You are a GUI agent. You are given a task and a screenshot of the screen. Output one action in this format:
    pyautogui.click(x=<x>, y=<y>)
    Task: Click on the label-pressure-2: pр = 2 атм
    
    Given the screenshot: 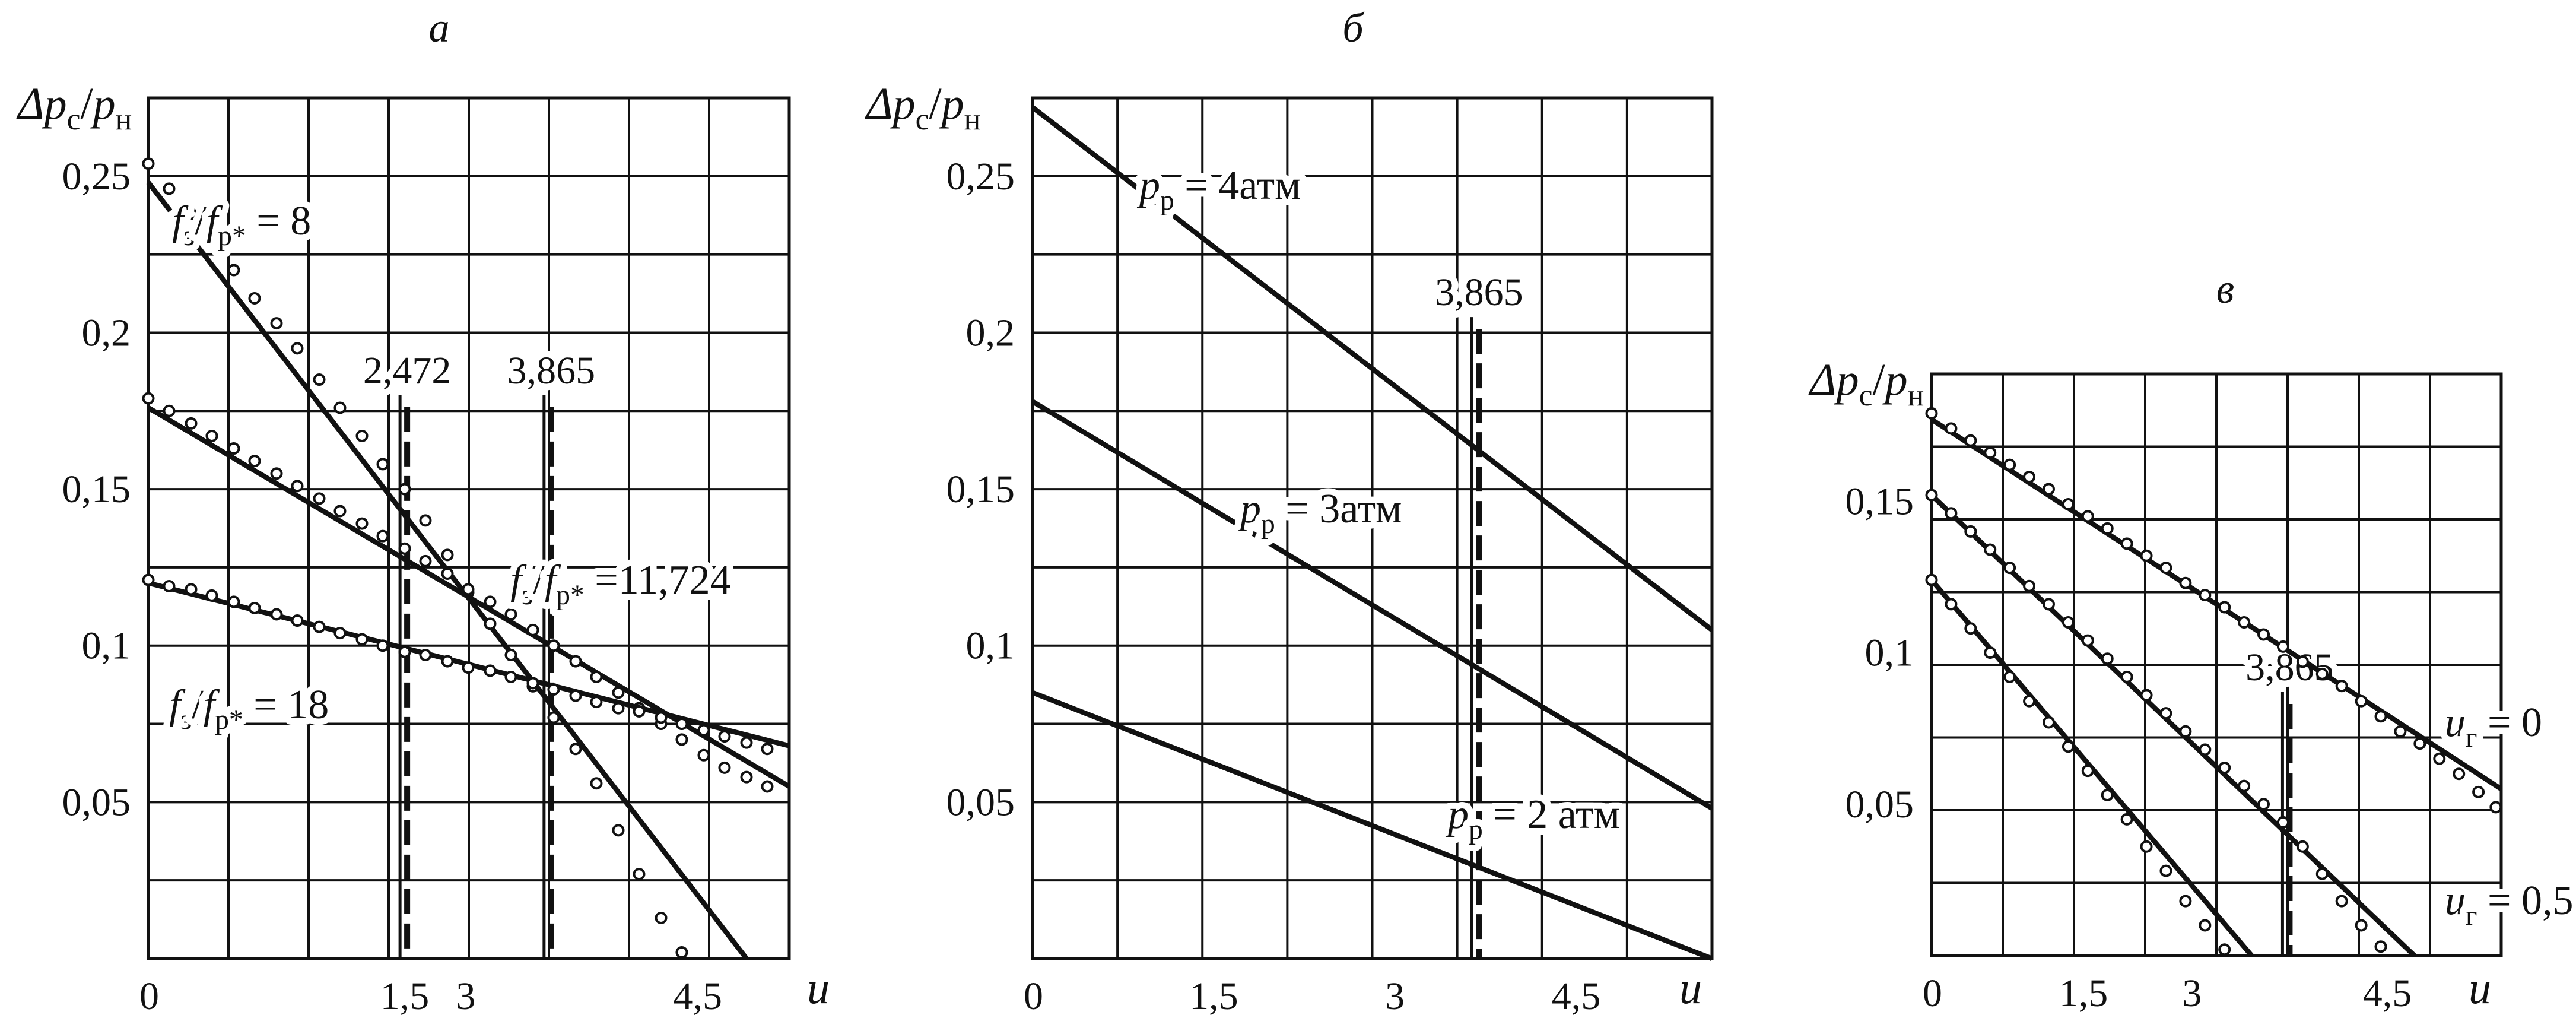 What is the action you would take?
    pyautogui.click(x=1532, y=818)
    